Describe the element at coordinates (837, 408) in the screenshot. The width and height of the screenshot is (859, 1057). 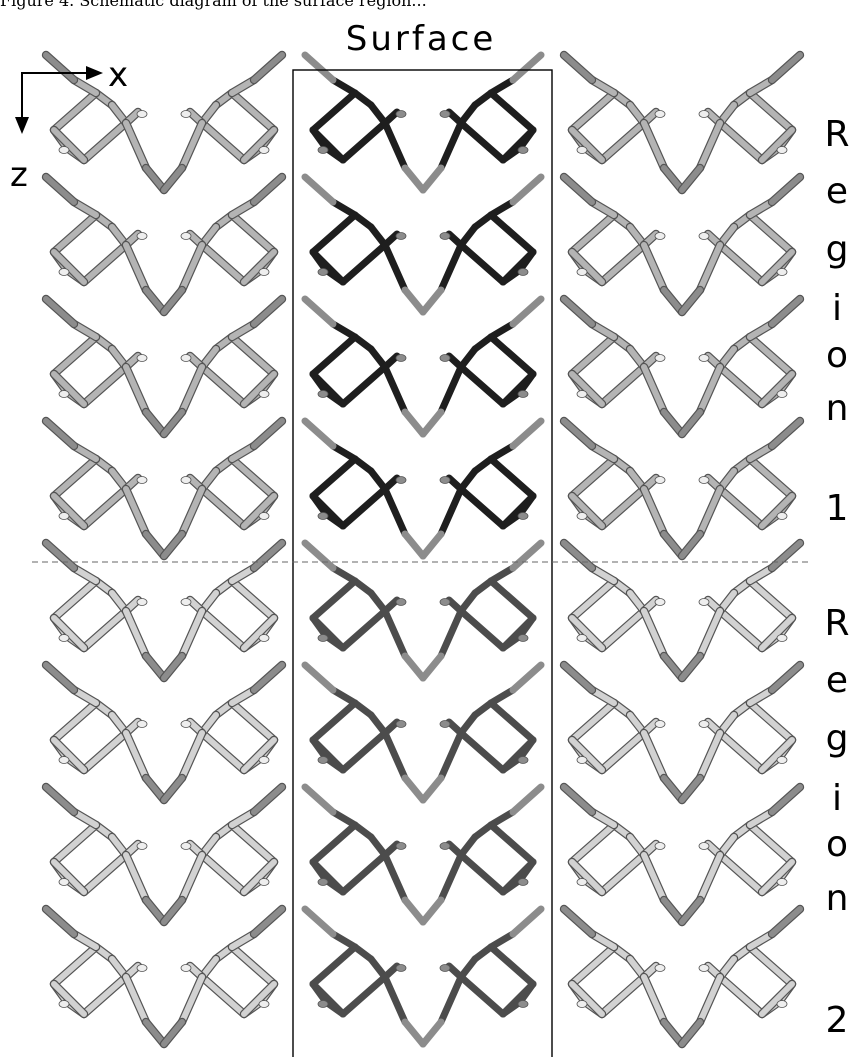
I see `region-1-letter: n` at that location.